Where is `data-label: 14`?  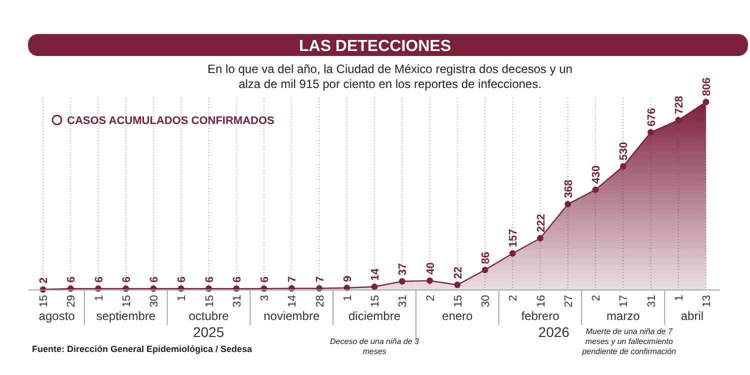
data-label: 14 is located at coordinates (376, 274).